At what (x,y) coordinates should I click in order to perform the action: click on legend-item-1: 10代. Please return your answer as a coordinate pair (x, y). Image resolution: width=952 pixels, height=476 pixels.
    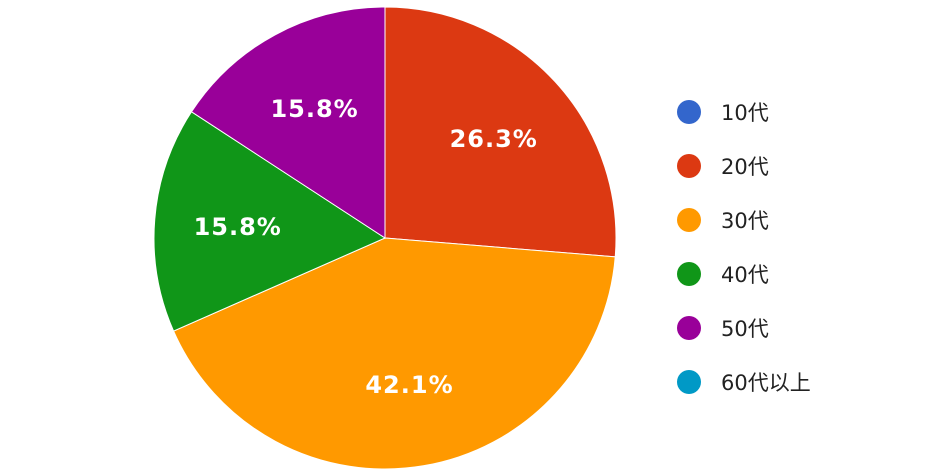
    Looking at the image, I should click on (723, 112).